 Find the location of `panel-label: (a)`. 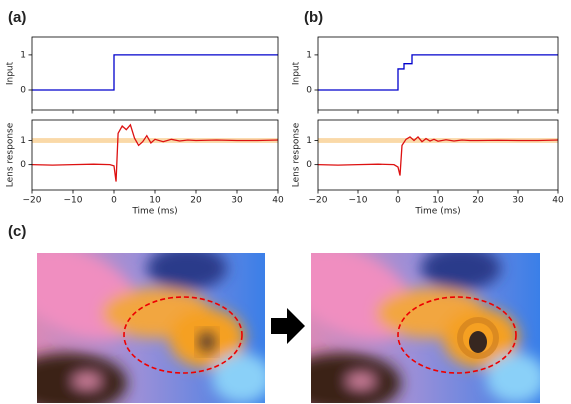

panel-label: (a) is located at coordinates (17, 17).